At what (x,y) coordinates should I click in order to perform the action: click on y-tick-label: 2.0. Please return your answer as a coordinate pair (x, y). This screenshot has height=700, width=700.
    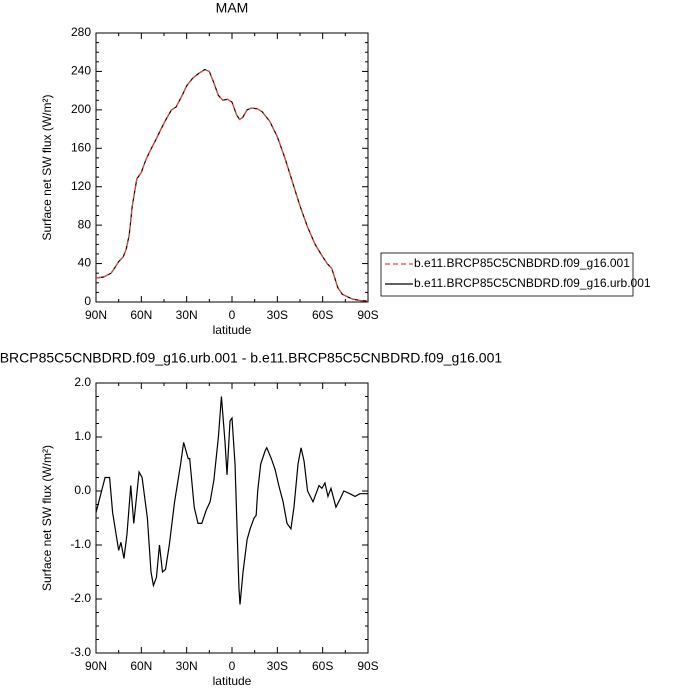
    Looking at the image, I should click on (82, 382).